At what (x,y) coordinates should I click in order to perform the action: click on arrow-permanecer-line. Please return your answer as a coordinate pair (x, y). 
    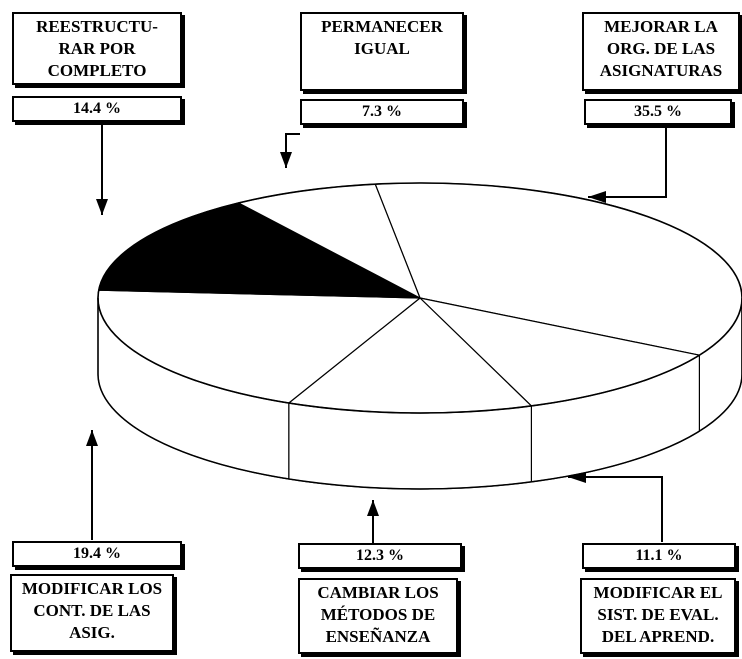
    Looking at the image, I should click on (292, 150).